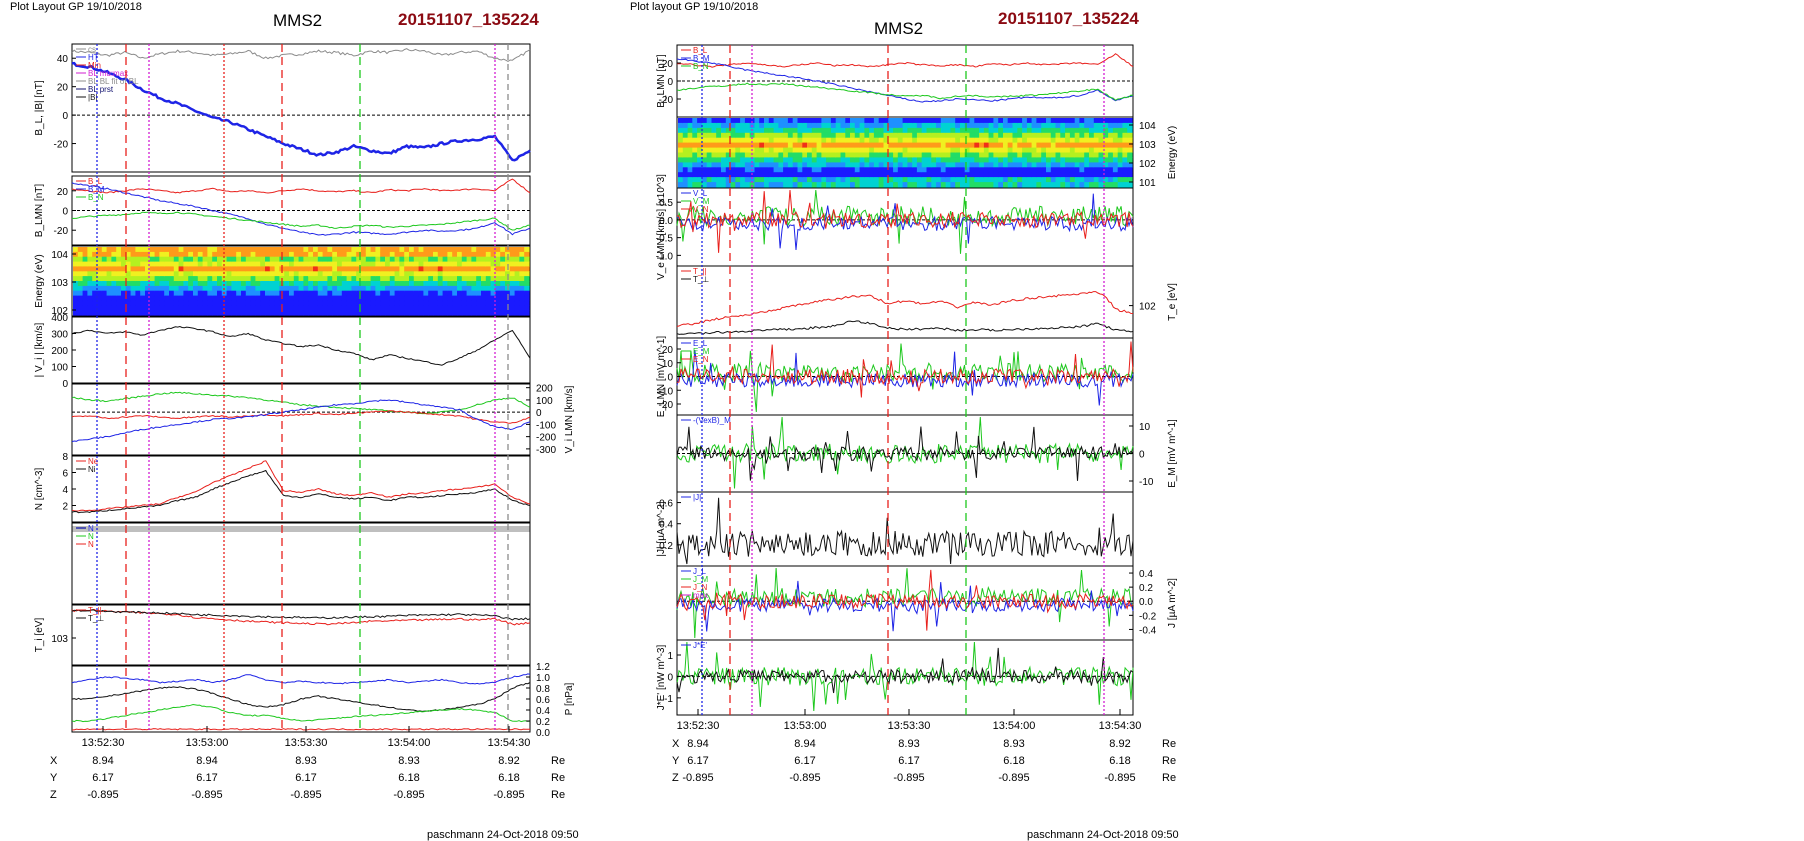 This screenshot has height=841, width=1804. I want to click on left-legend-label: T_||, so click(95, 610).